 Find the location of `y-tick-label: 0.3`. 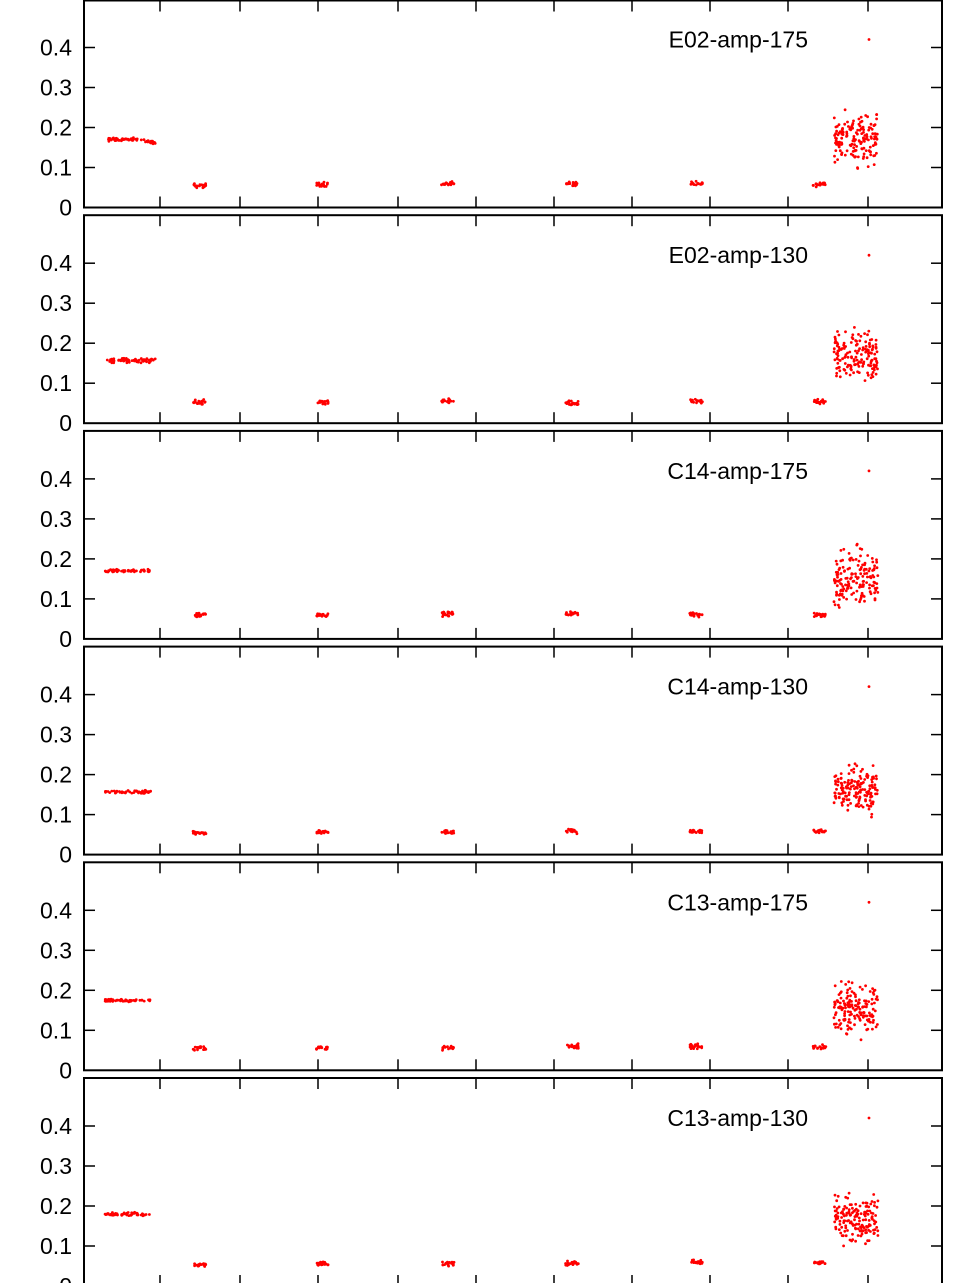

y-tick-label: 0.3 is located at coordinates (56, 950).